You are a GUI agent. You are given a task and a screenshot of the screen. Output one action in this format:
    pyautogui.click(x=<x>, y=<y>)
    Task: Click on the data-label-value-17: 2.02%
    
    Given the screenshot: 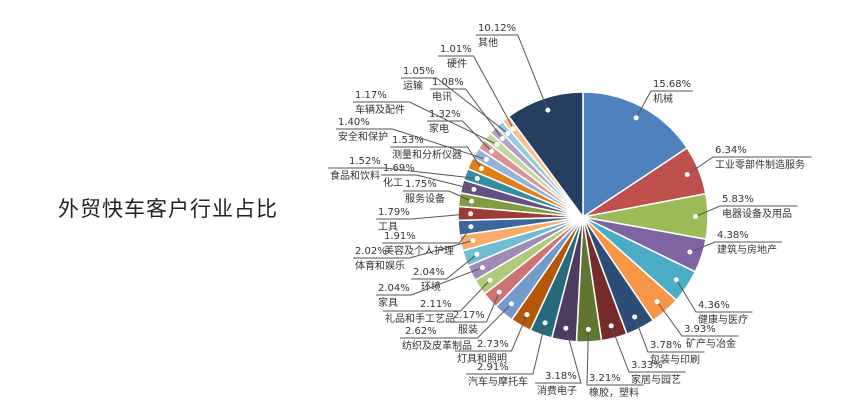 What is the action you would take?
    pyautogui.click(x=371, y=251)
    